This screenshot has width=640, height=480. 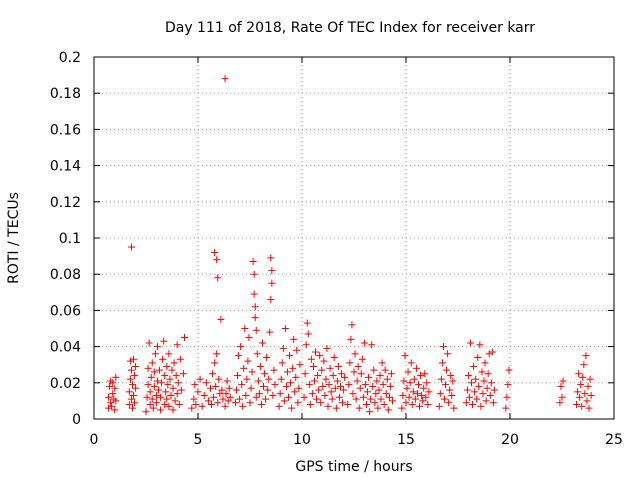 I want to click on x-tick-label: 10, so click(x=302, y=440).